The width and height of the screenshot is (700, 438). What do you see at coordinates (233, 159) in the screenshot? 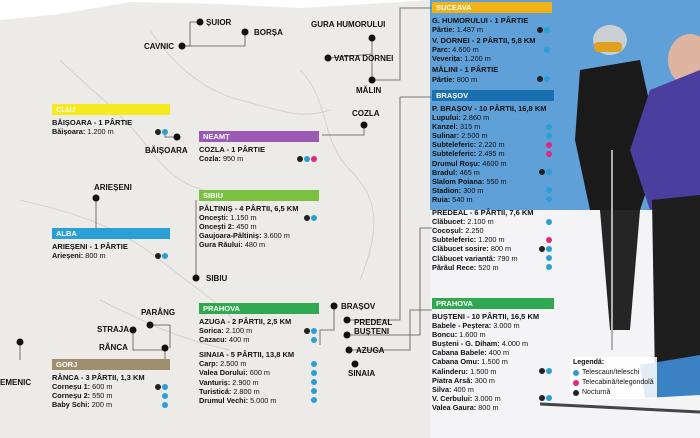
I see `piste-length: 950 m` at bounding box center [233, 159].